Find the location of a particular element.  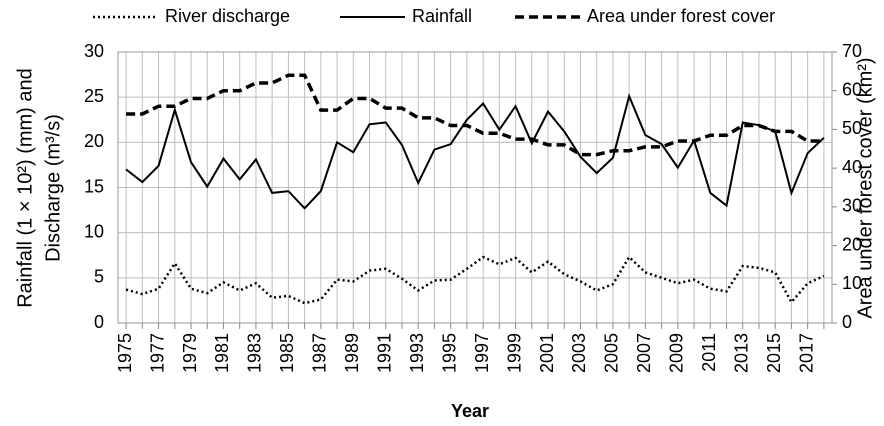

y-tick-label: 30 is located at coordinates (94, 51).